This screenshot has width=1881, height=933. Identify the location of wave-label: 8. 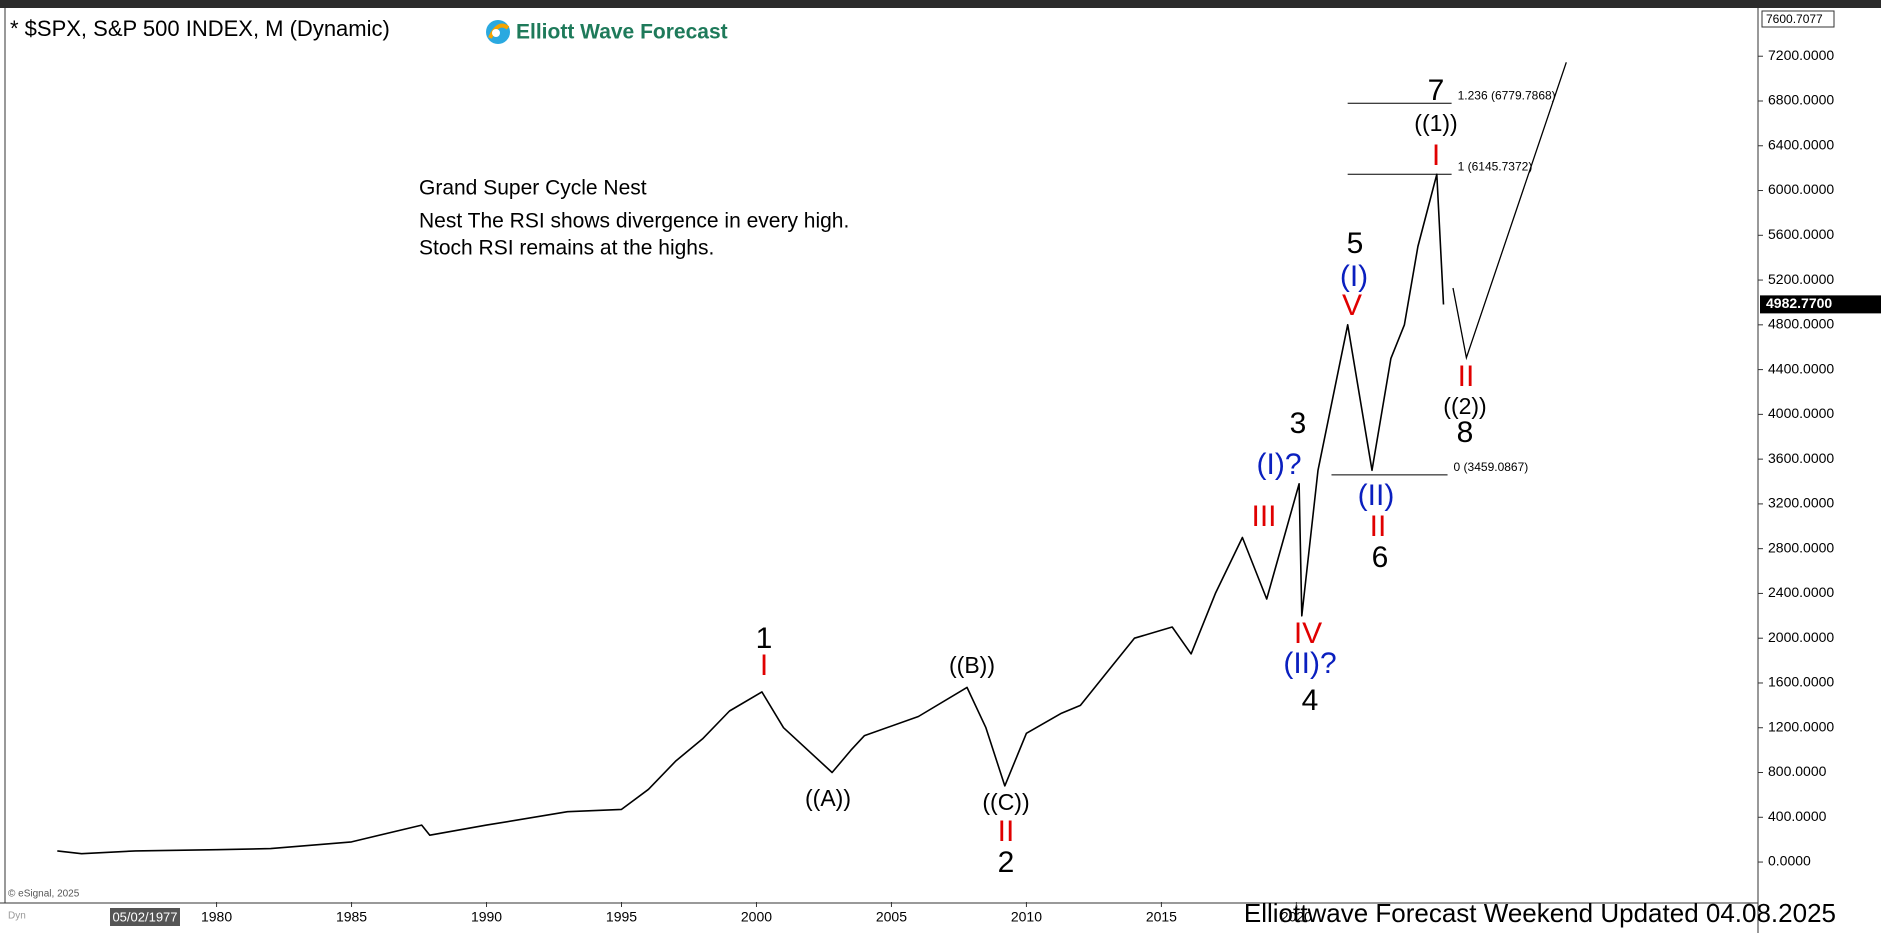
(1465, 432).